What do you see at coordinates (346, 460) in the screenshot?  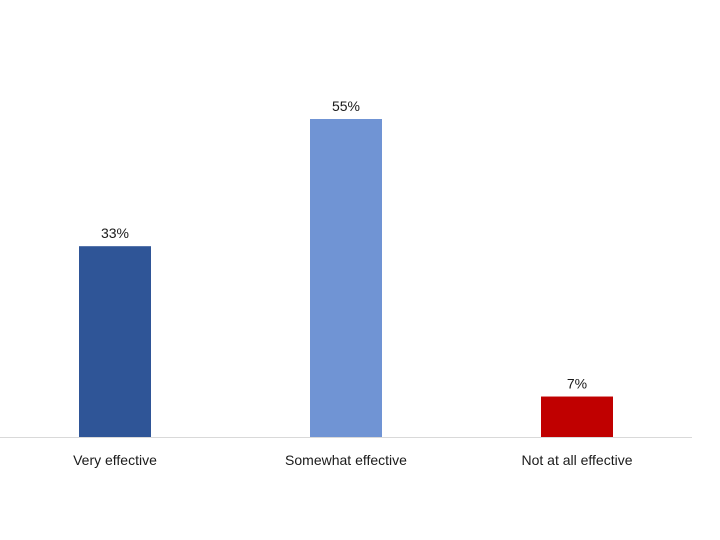 I see `x-tick-label: Somewhat effective` at bounding box center [346, 460].